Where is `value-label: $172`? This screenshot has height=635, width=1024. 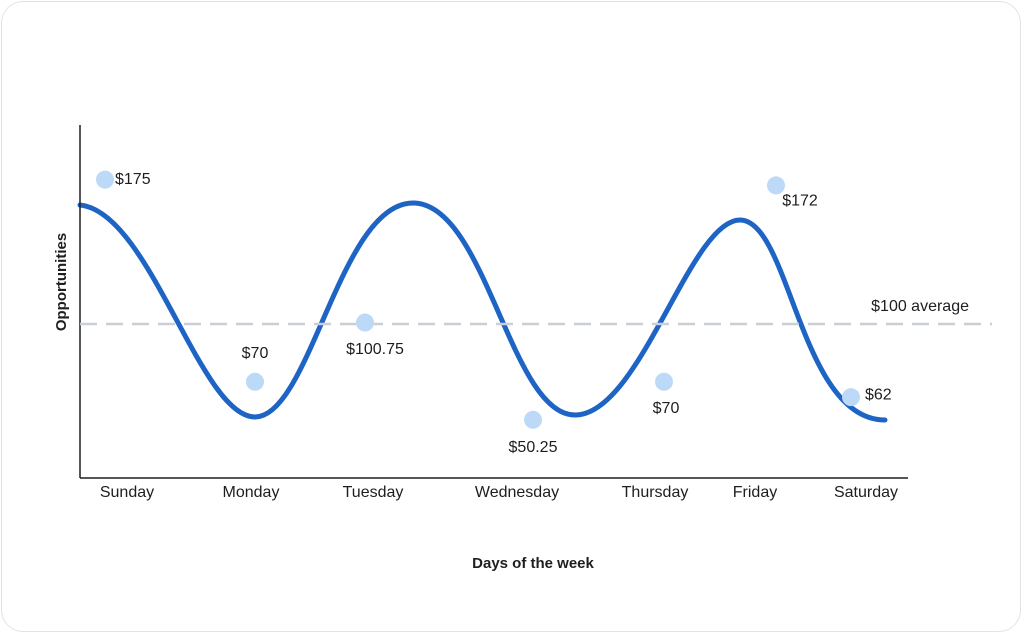 value-label: $172 is located at coordinates (800, 201).